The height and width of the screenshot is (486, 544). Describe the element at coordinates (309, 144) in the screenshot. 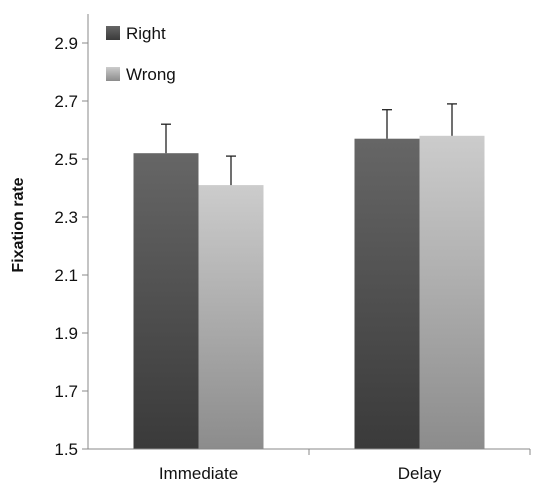

I see `error-bars-group` at that location.